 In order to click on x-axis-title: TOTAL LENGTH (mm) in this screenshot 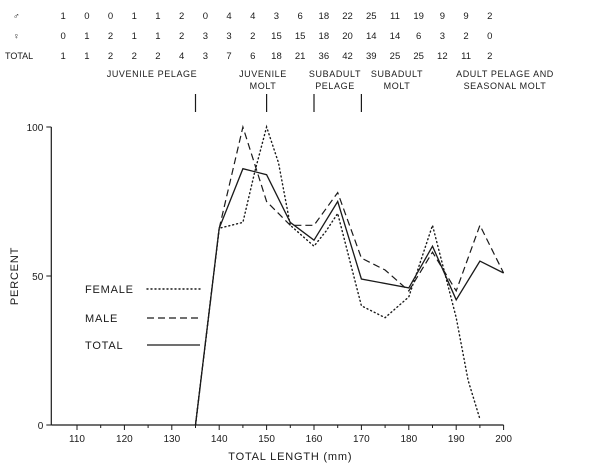, I will do `click(290, 457)`.